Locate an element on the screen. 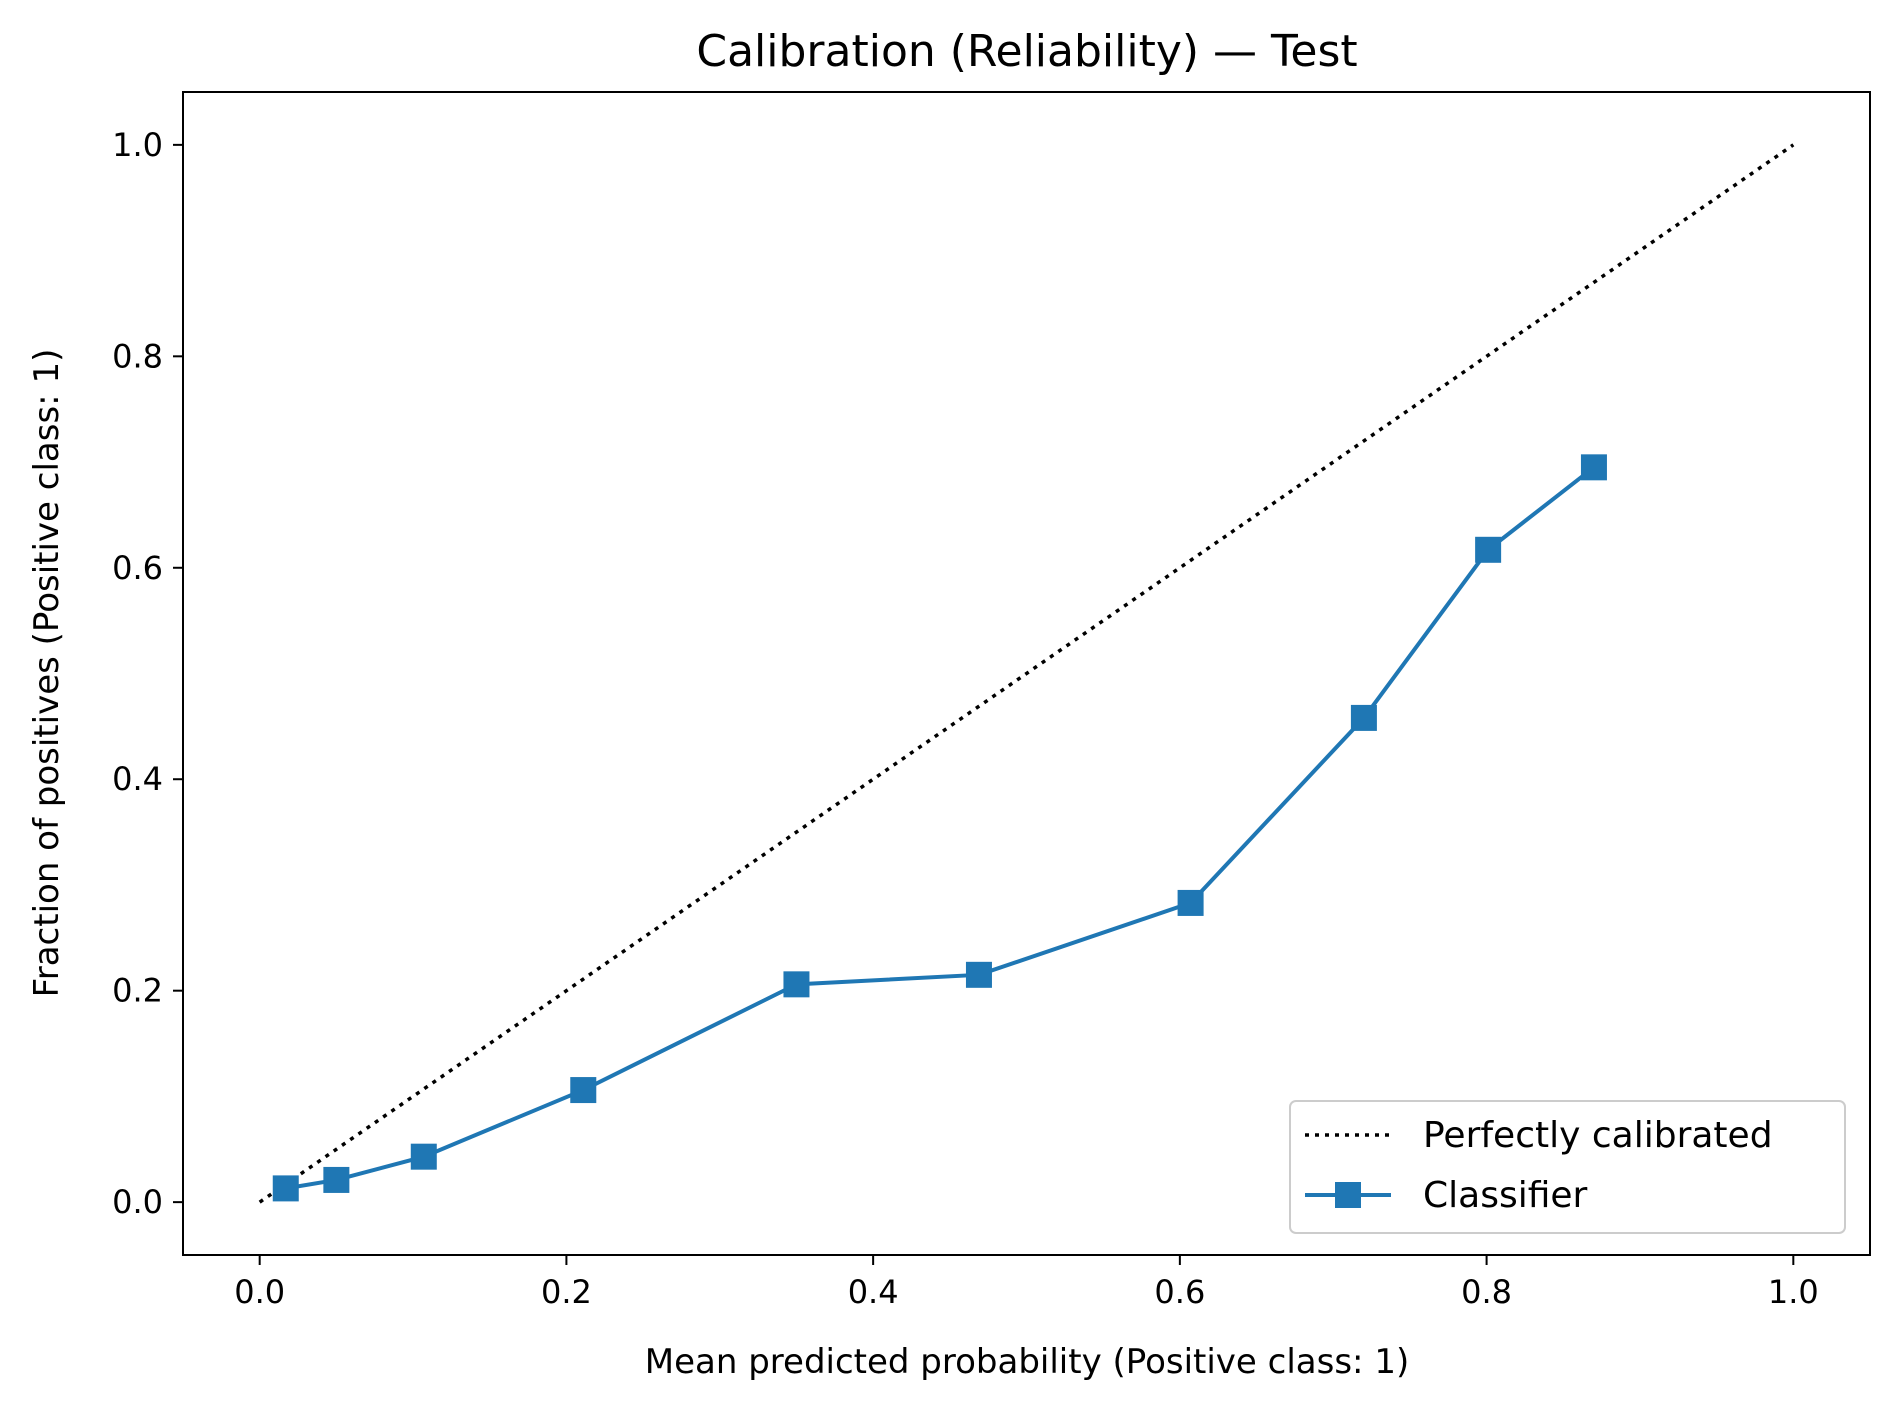 Image resolution: width=1887 pixels, height=1408 pixels. x-tick-label: 0.6 is located at coordinates (1179, 1292).